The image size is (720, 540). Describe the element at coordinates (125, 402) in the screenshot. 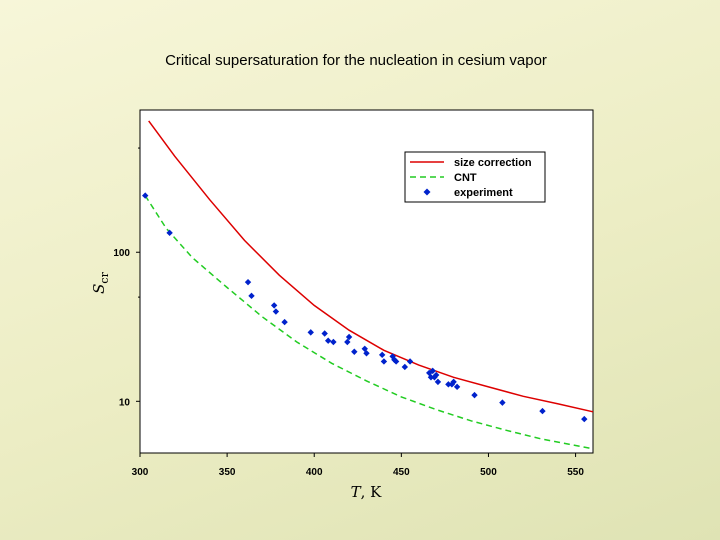

I see `y-tick-label: 10` at that location.